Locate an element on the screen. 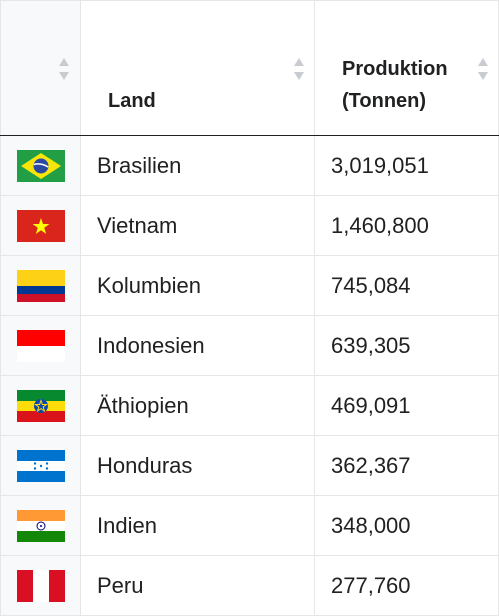 This screenshot has width=499, height=616. table-row: Äthiopien 469,091 is located at coordinates (249, 405).